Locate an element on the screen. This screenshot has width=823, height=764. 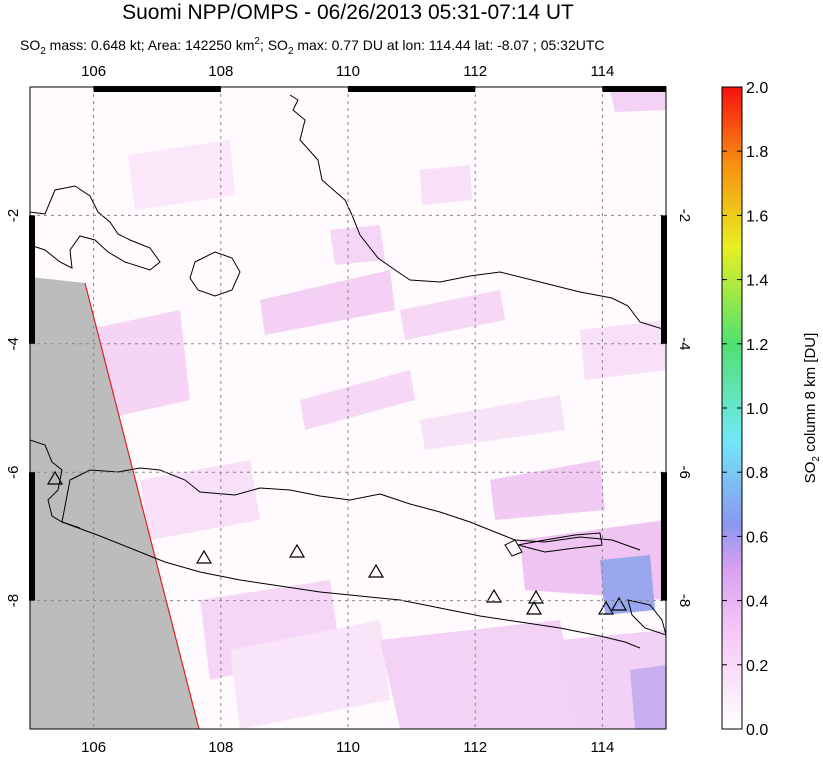
colorbar-tick-label: 2.0 is located at coordinates (757, 88).